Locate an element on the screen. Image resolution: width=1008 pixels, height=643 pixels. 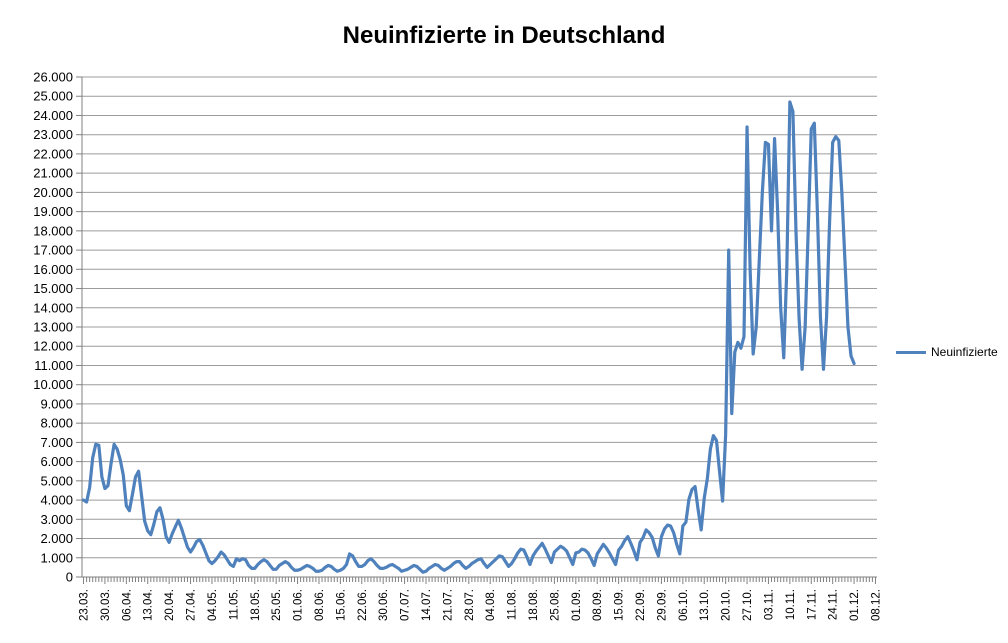
x-tick-label: 15.09. is located at coordinates (620, 605).